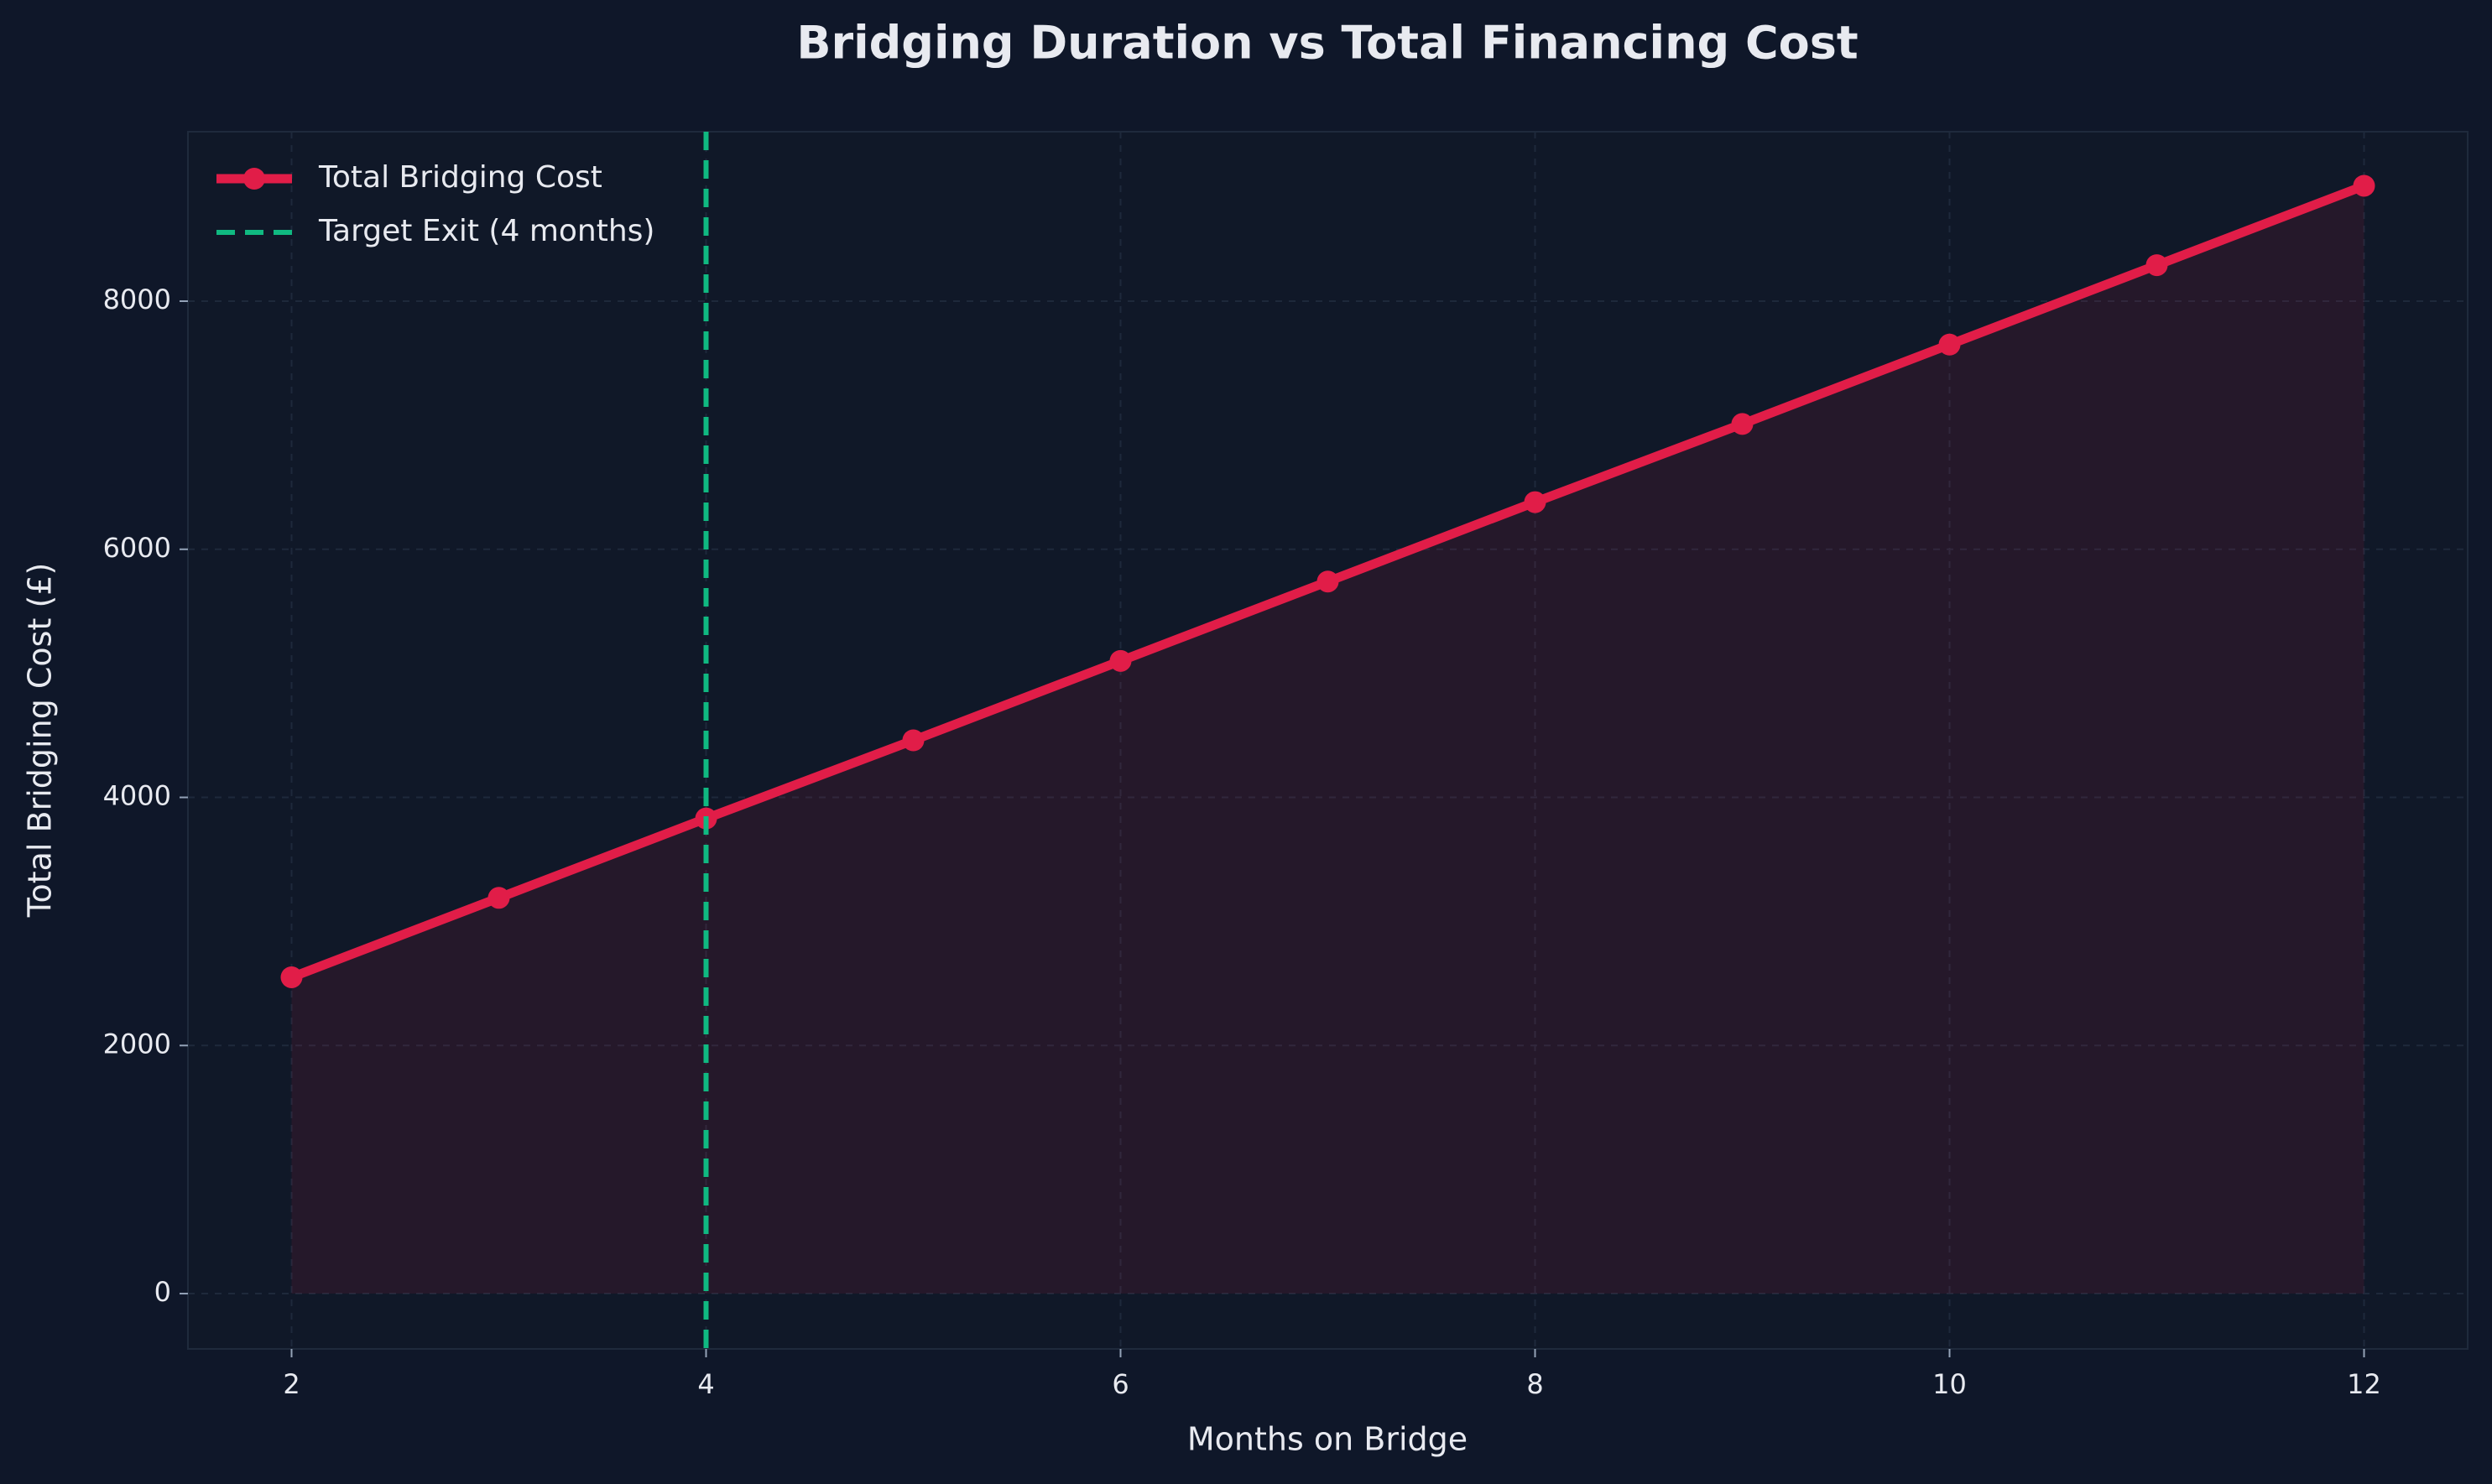 The width and height of the screenshot is (2492, 1484). What do you see at coordinates (2364, 1384) in the screenshot?
I see `x-tick-label: 12` at bounding box center [2364, 1384].